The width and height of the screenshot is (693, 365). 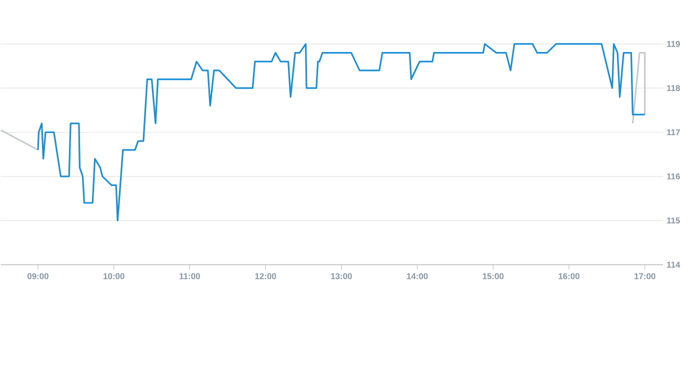 I want to click on x-tick-label: 15:00, so click(x=493, y=276).